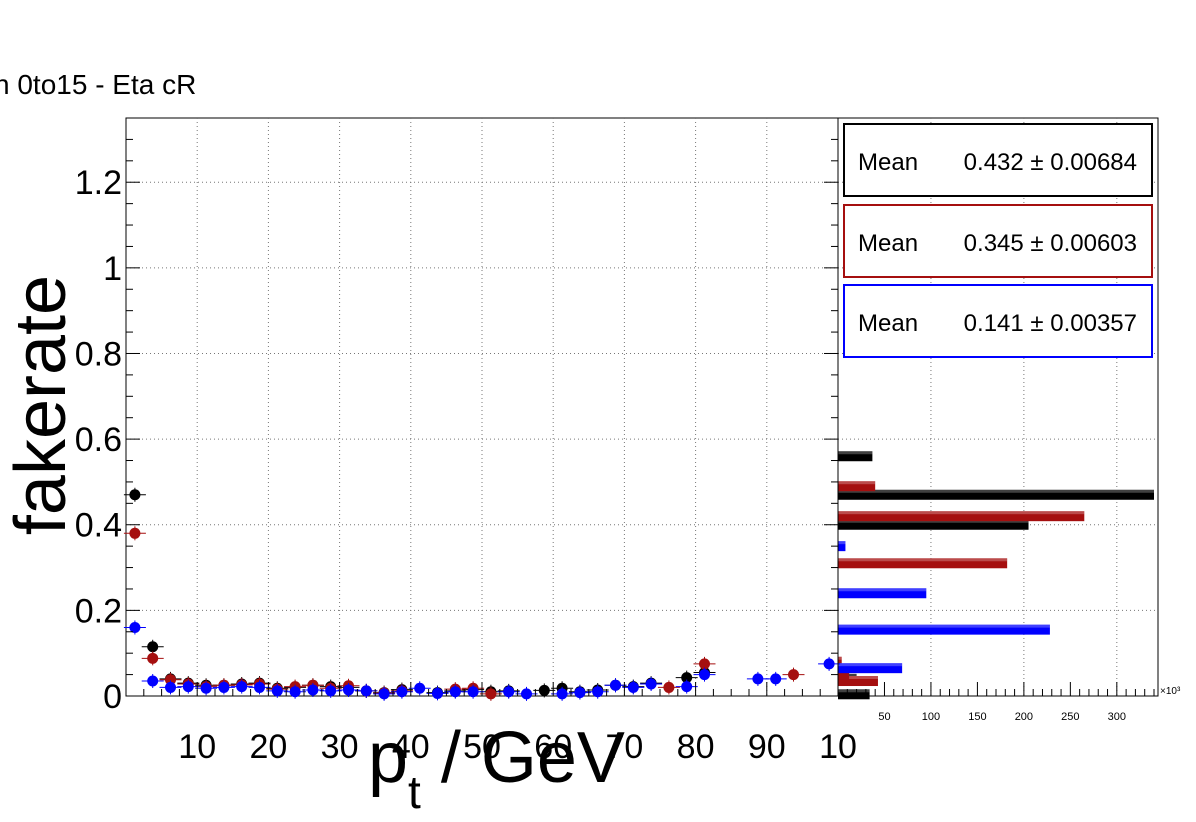 This screenshot has height=822, width=1196. What do you see at coordinates (112, 697) in the screenshot?
I see `y-tick-label: 0` at bounding box center [112, 697].